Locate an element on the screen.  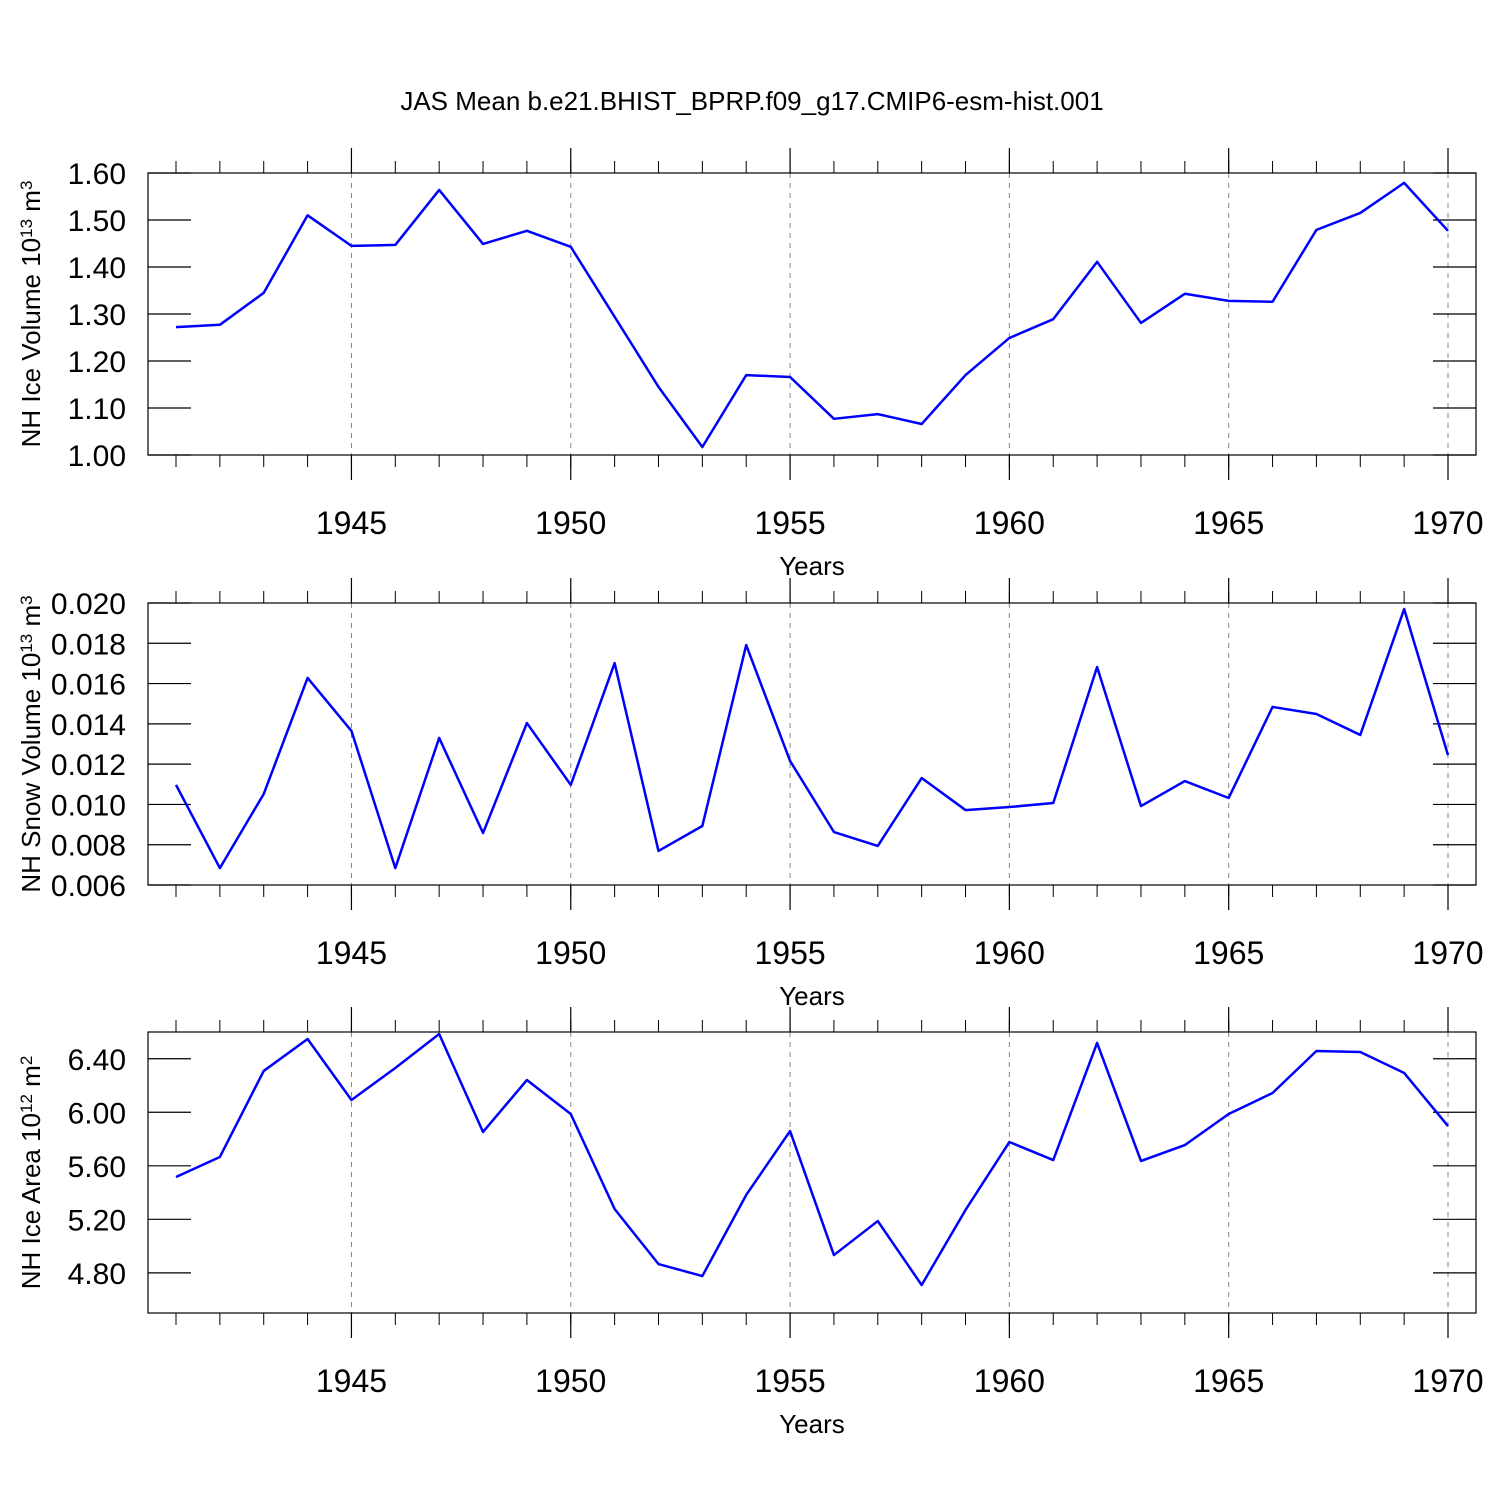
y-tick-label: 5.20 is located at coordinates (97, 1220).